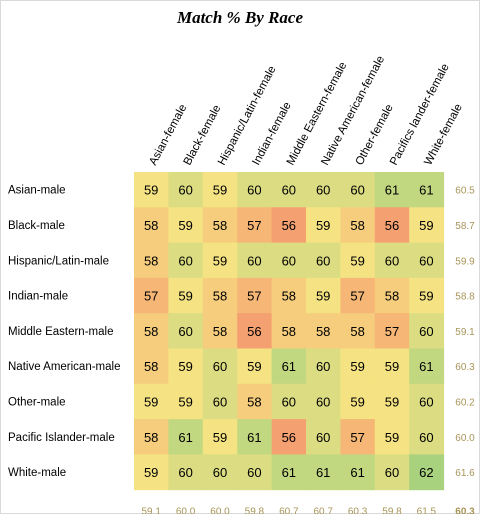 The width and height of the screenshot is (480, 514). What do you see at coordinates (64, 367) in the screenshot?
I see `row-label: Native American-male` at bounding box center [64, 367].